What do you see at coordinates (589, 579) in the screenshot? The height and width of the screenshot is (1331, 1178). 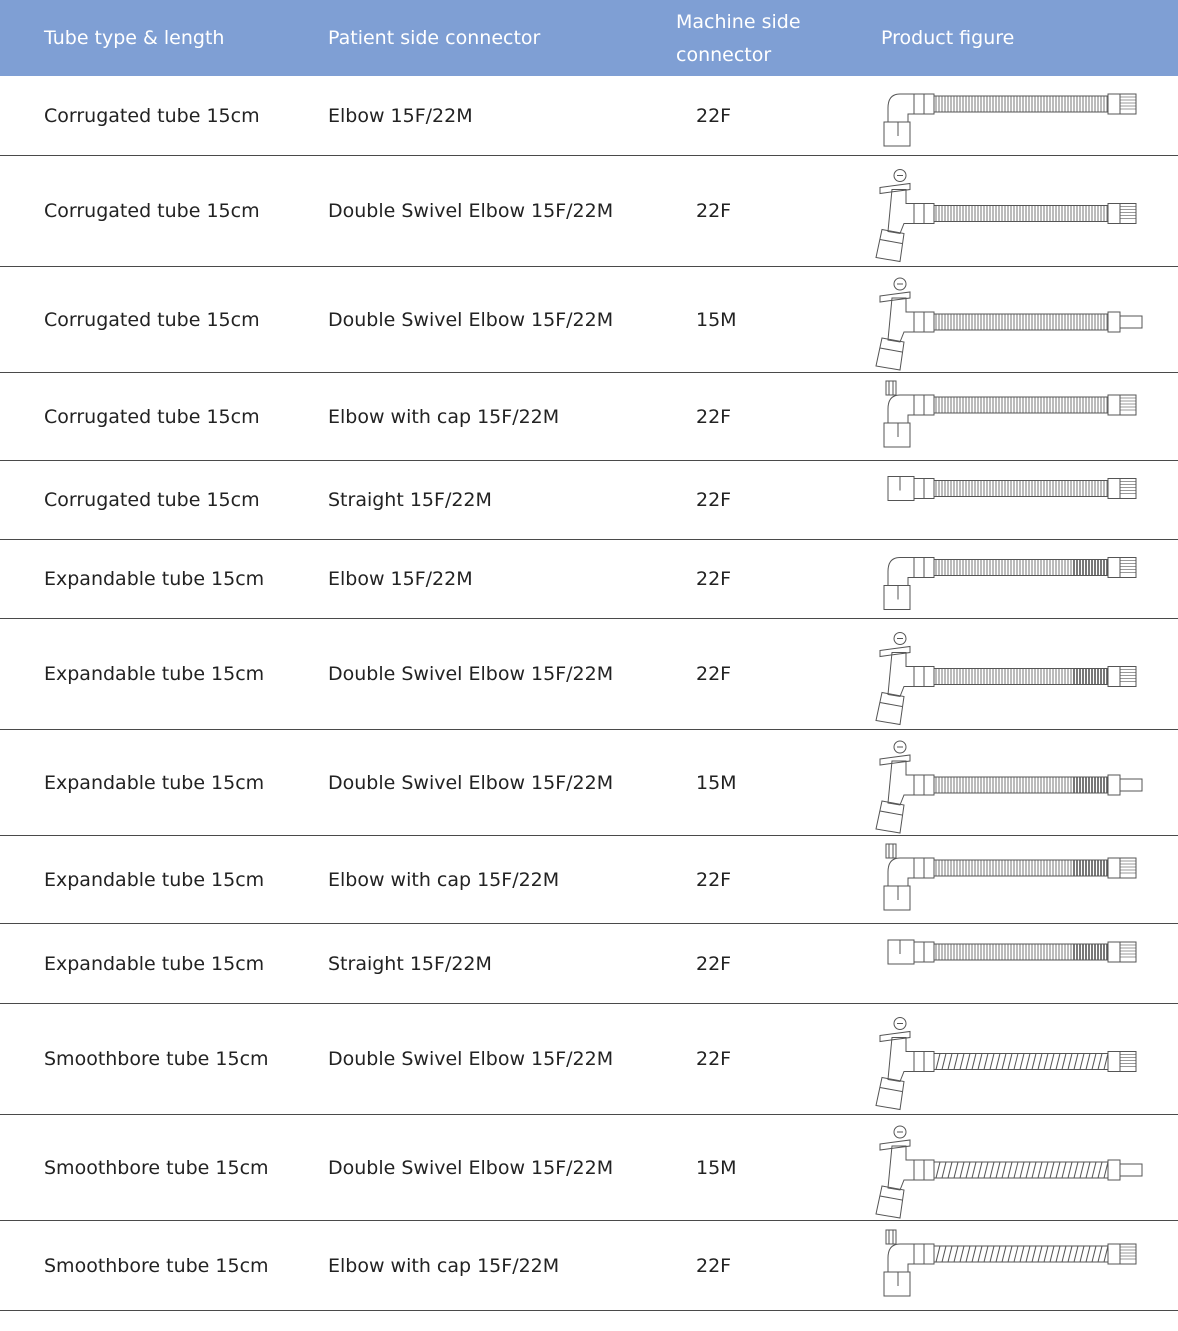 I see `table-row: Expandable tube 15cm Elbow 15F/22M 22F` at bounding box center [589, 579].